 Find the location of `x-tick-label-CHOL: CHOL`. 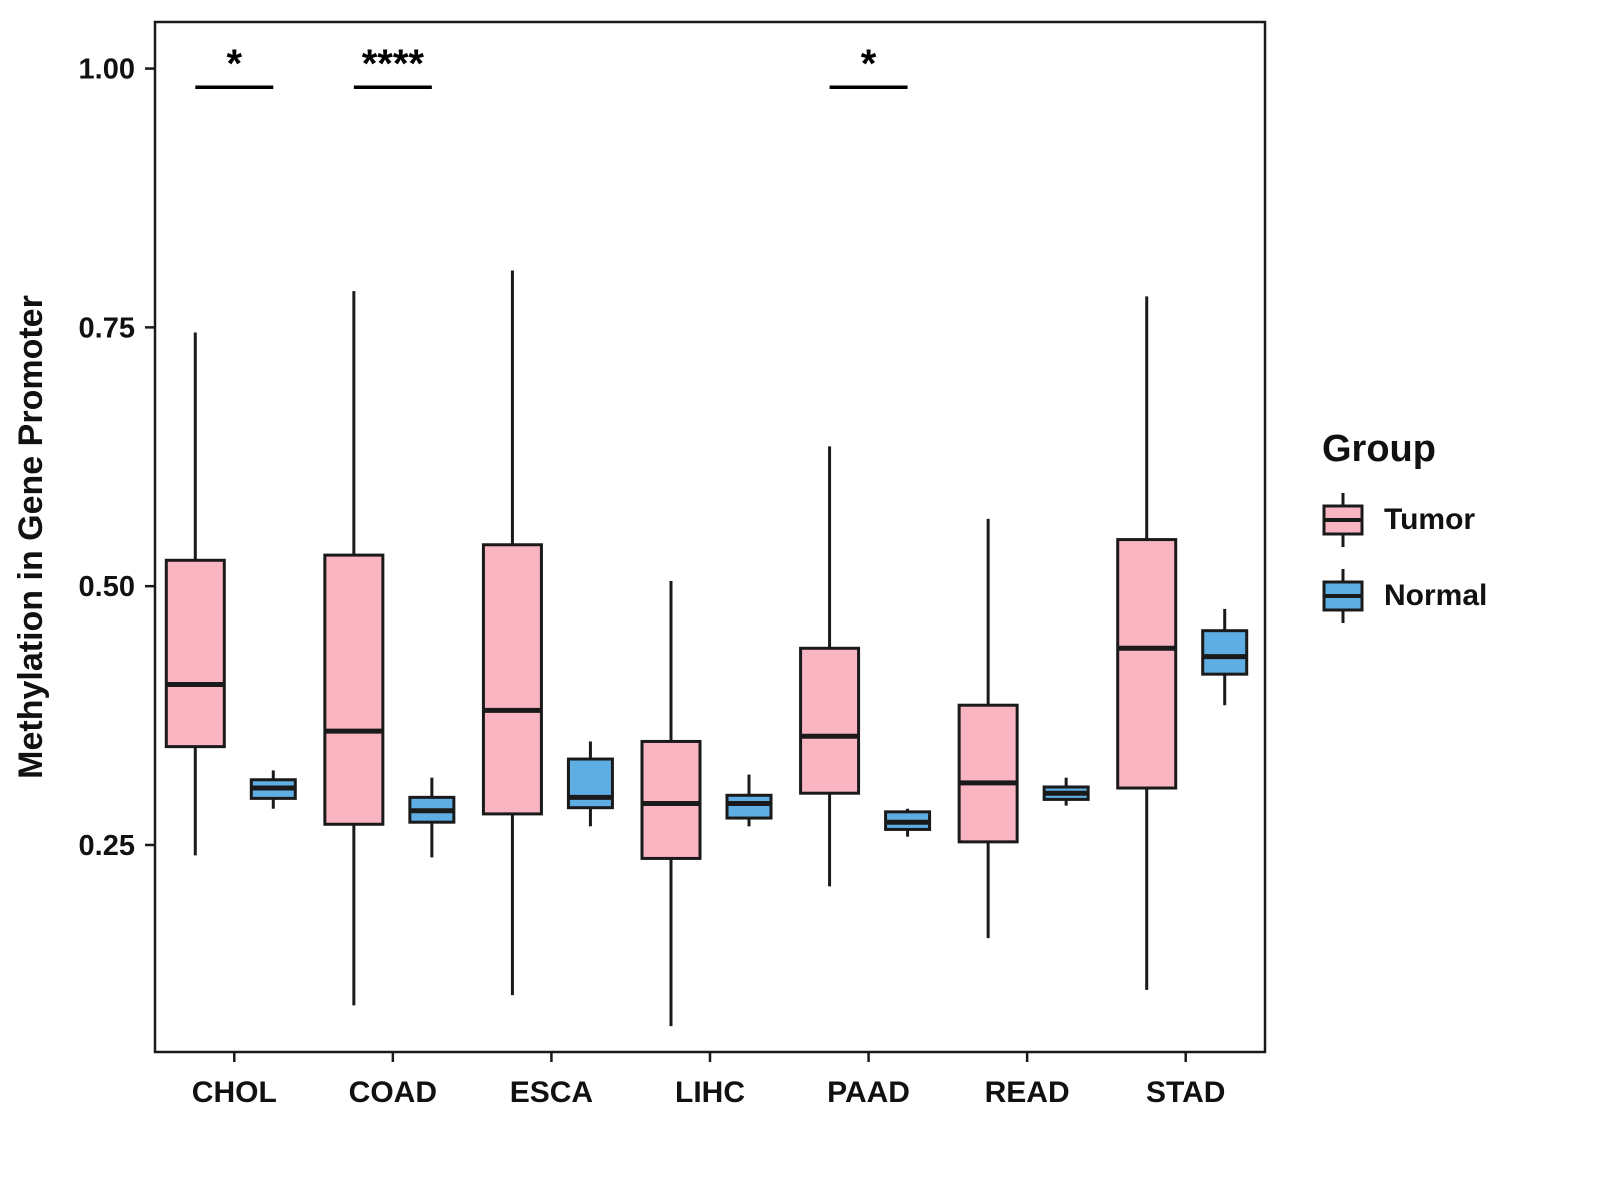

x-tick-label-CHOL: CHOL is located at coordinates (234, 1092).